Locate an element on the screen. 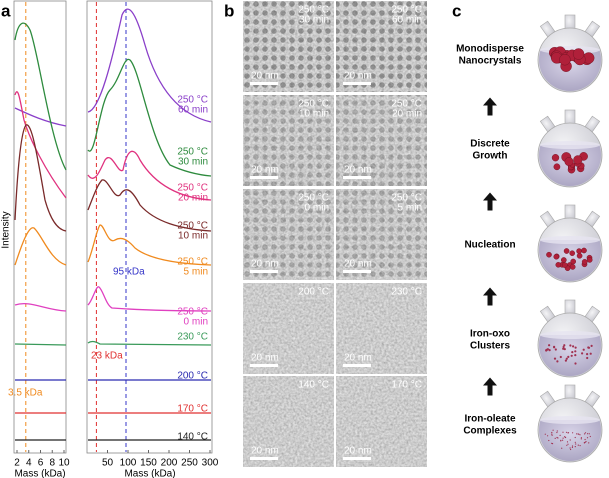 This screenshot has width=609, height=478. condition-label: 170 °C is located at coordinates (406, 385).